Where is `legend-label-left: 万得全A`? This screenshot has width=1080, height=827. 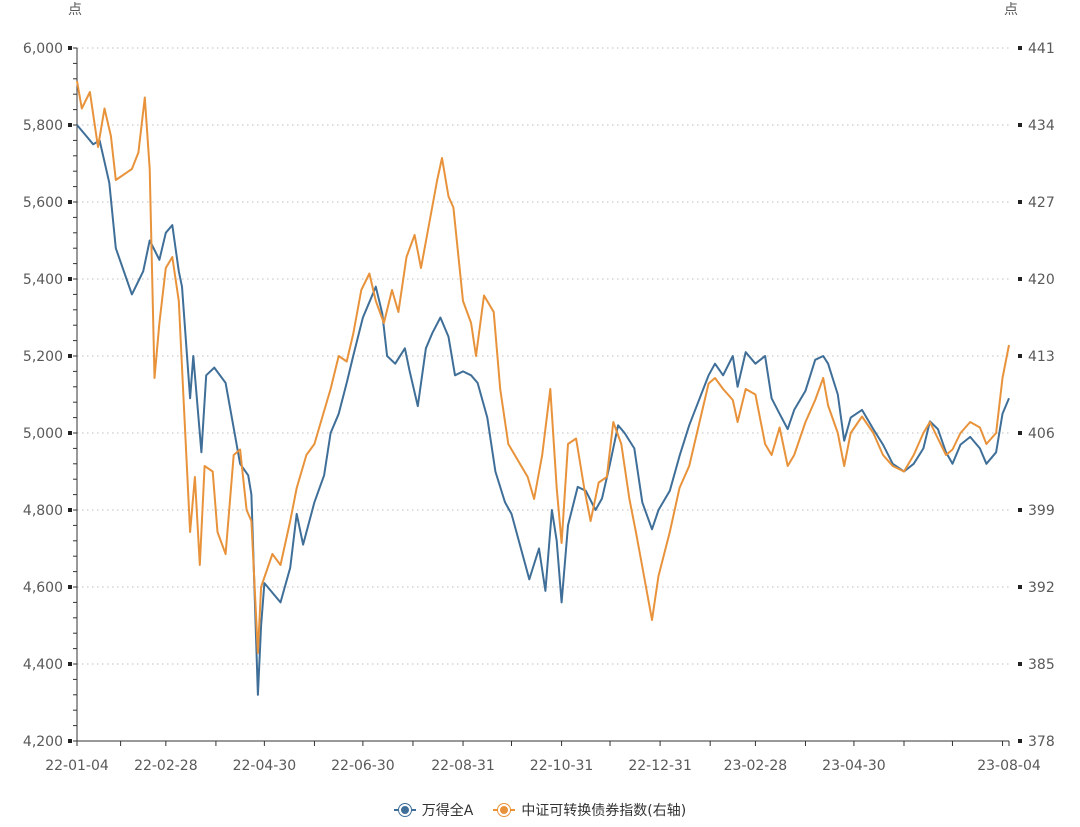 legend-label-left: 万得全A is located at coordinates (447, 811).